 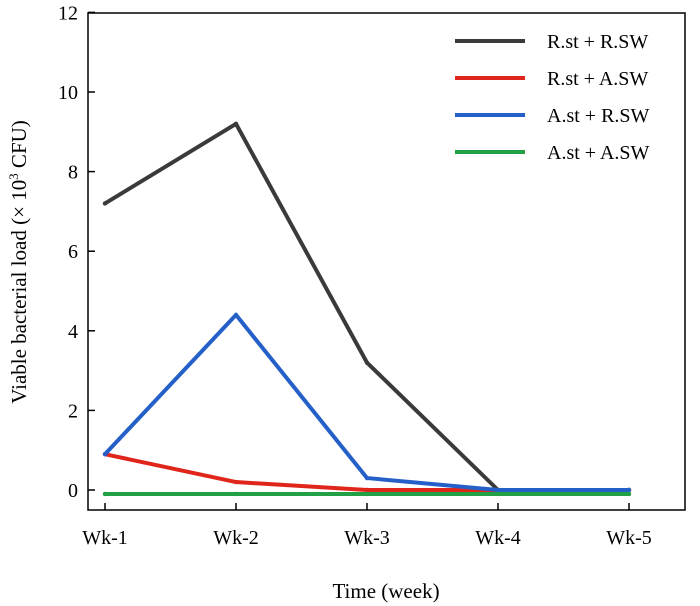 I want to click on y-tick-label: 10, so click(x=68, y=93).